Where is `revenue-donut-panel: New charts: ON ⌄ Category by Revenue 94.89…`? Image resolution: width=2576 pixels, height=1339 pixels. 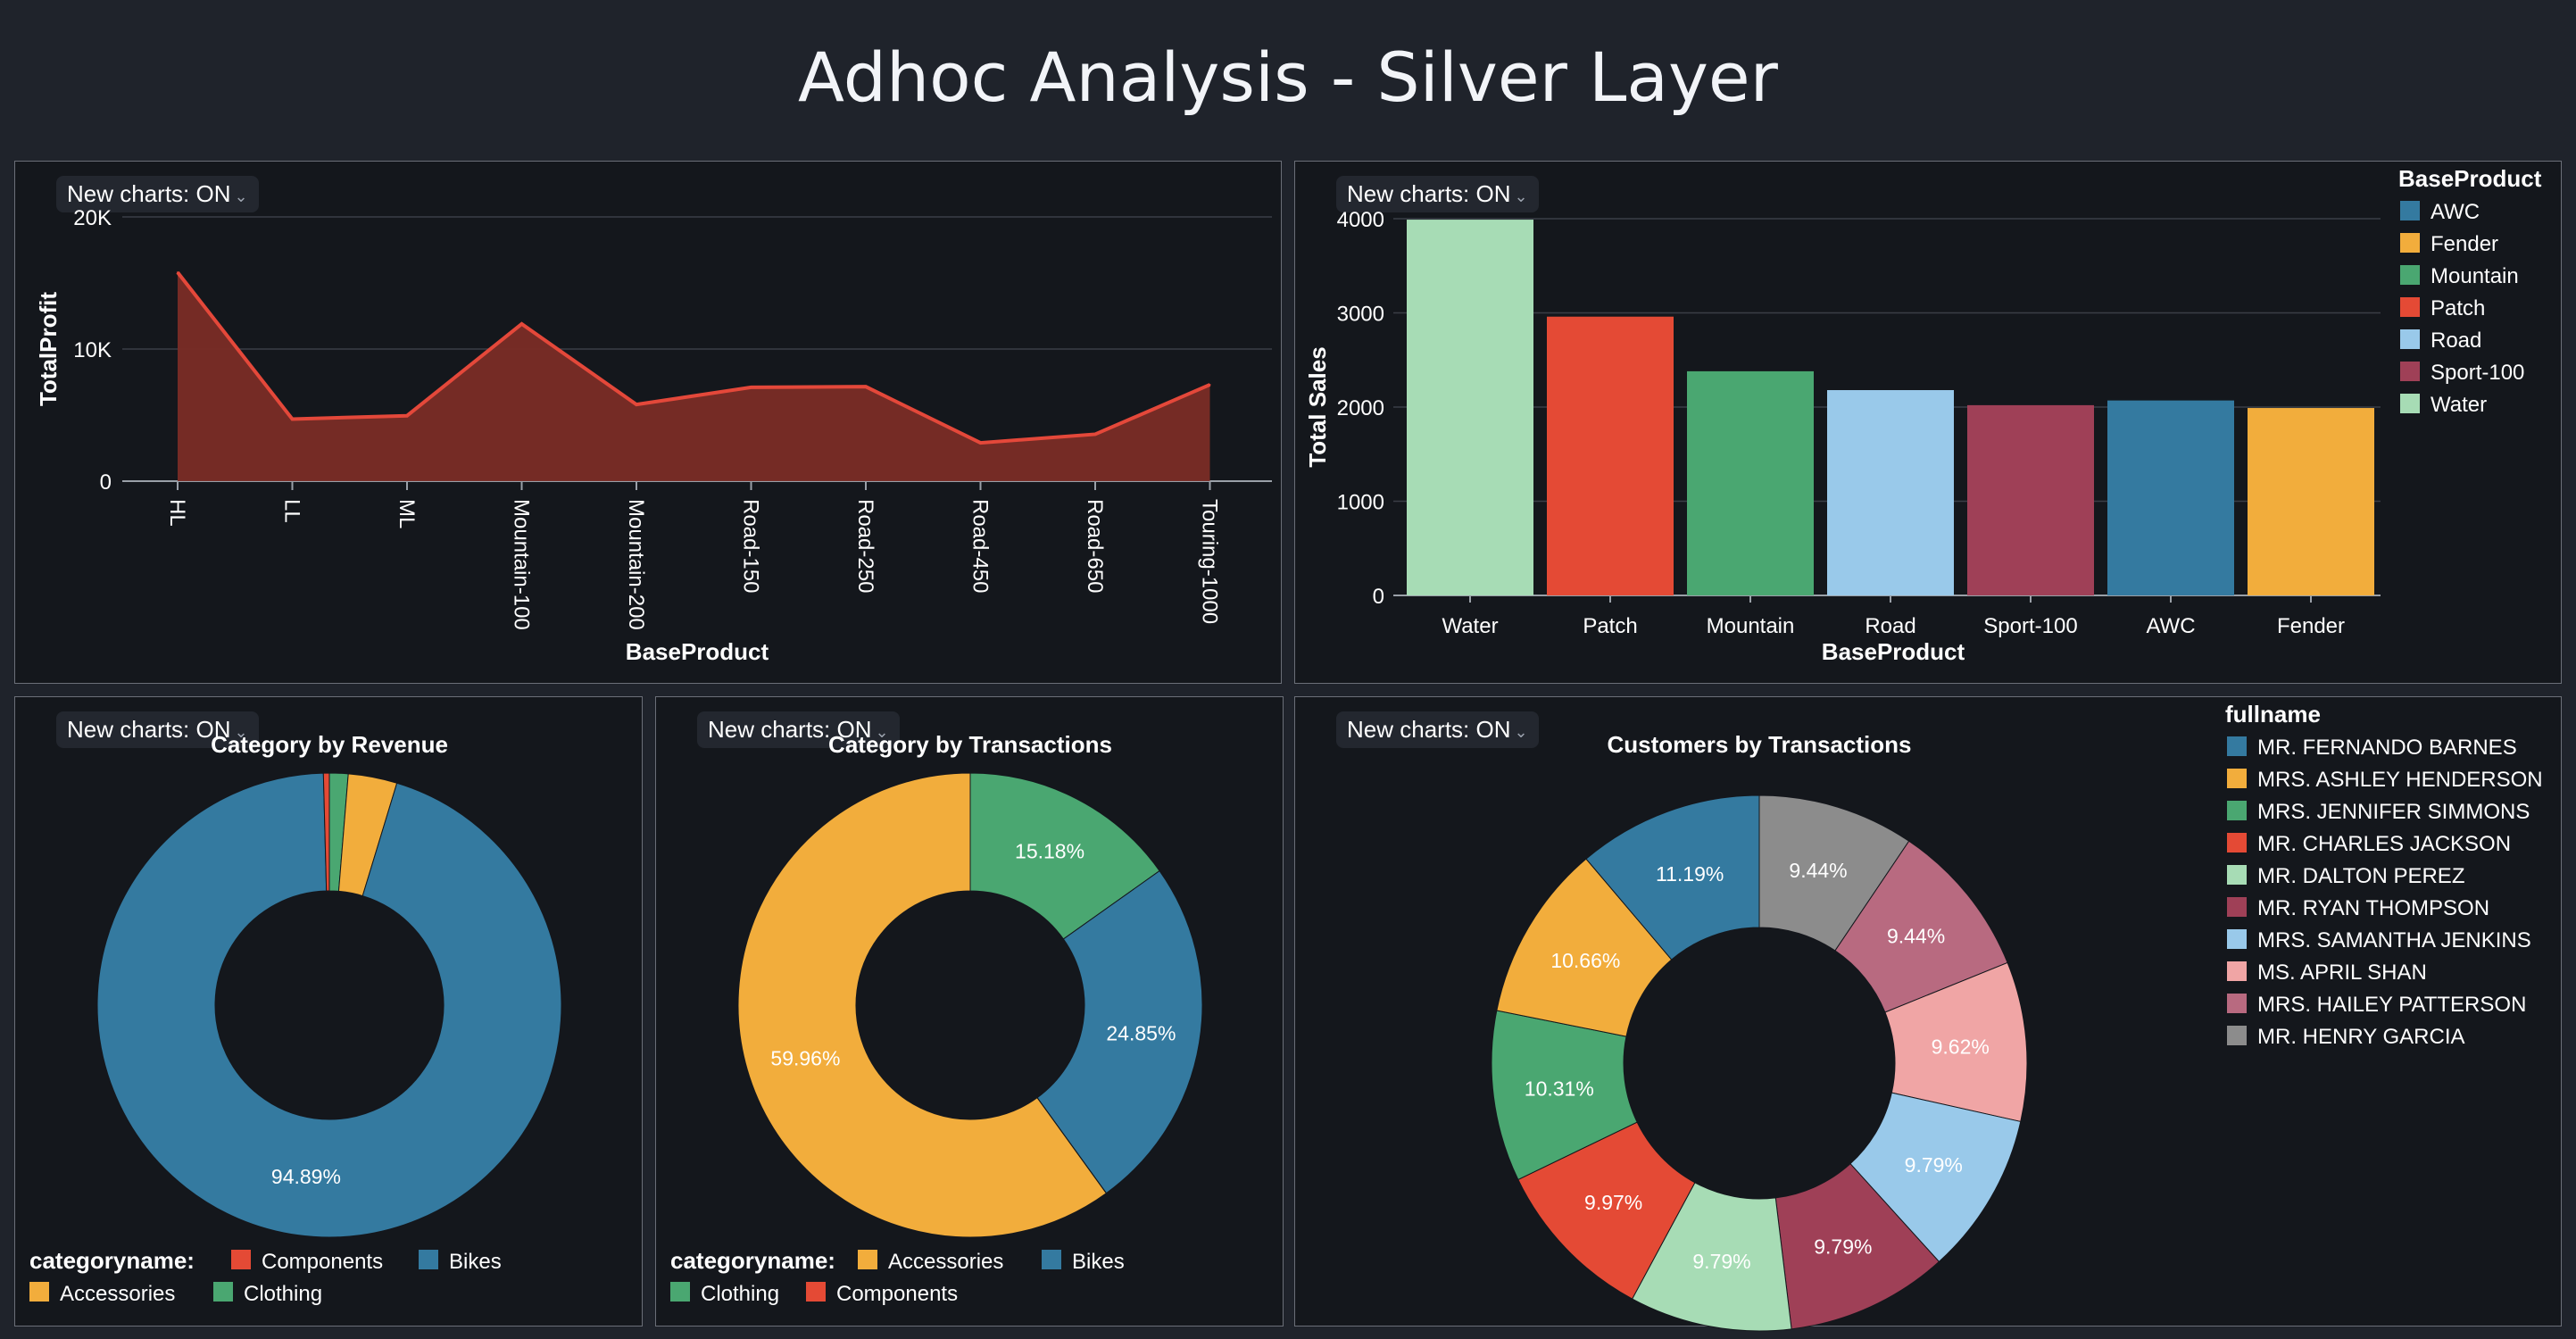
revenue-donut-panel: New charts: ON ⌄ Category by Revenue 94.89… is located at coordinates (328, 1012).